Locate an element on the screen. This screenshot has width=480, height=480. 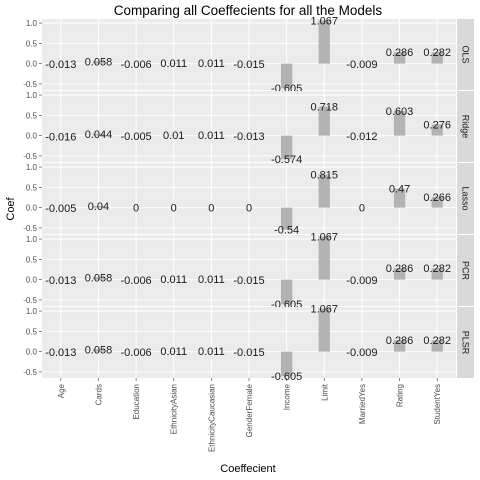
data-label-pcr-education: -0.006 is located at coordinates (135, 281).